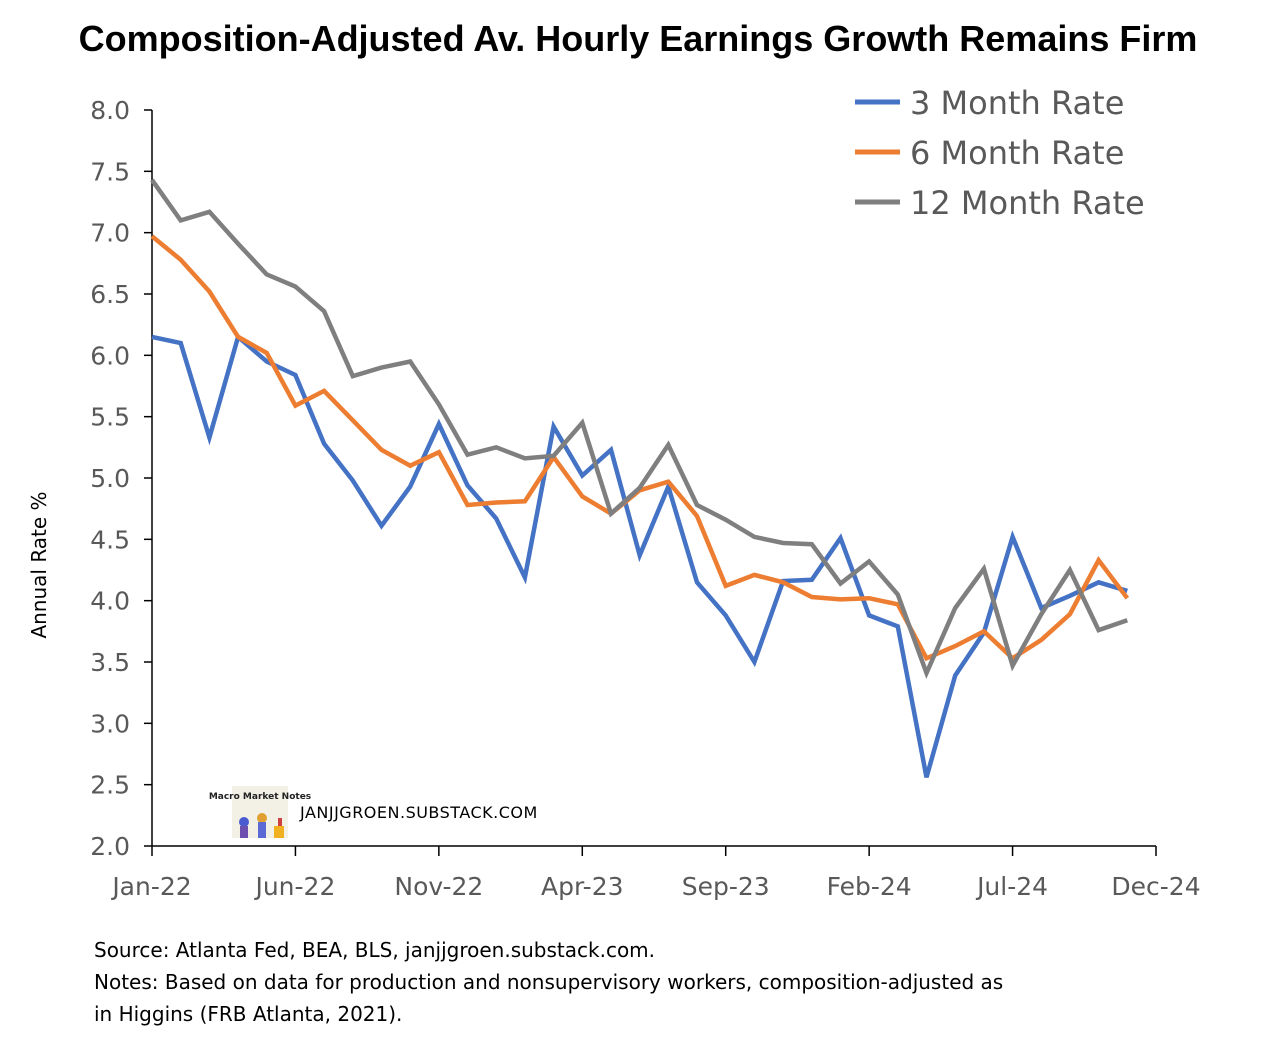 Image resolution: width=1276 pixels, height=1041 pixels. Describe the element at coordinates (110, 539) in the screenshot. I see `y-tick-label: 4.5` at that location.